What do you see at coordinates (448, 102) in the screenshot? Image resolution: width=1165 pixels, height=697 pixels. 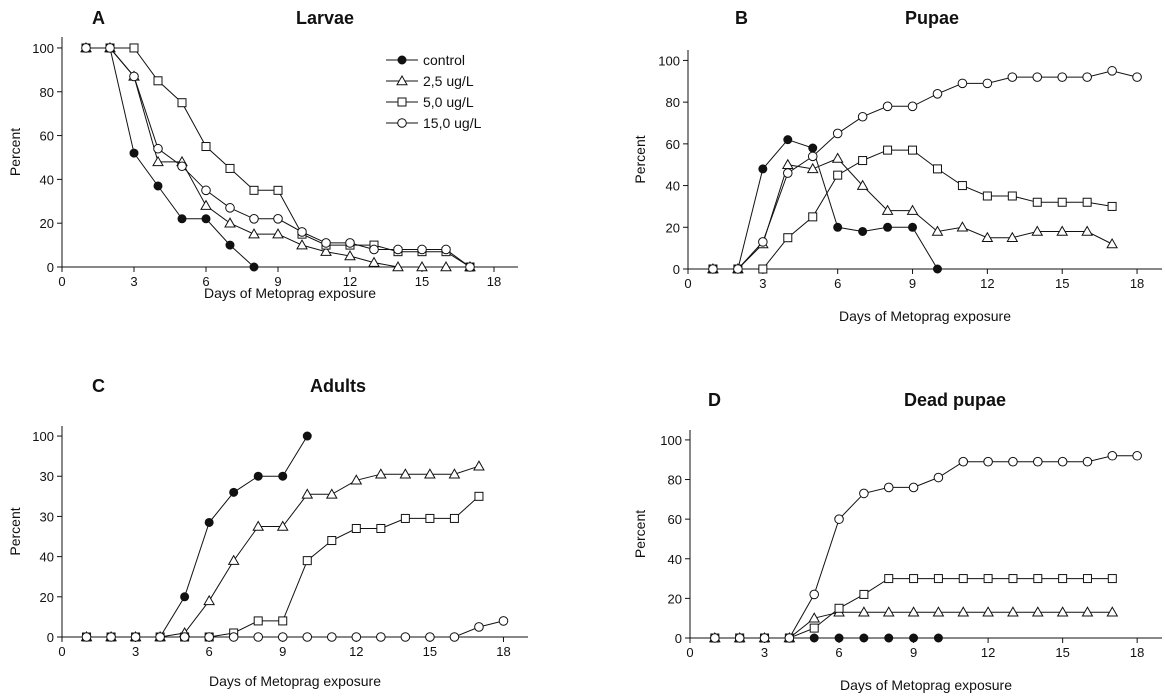 I see `legend-label: 5,0 ug/L` at bounding box center [448, 102].